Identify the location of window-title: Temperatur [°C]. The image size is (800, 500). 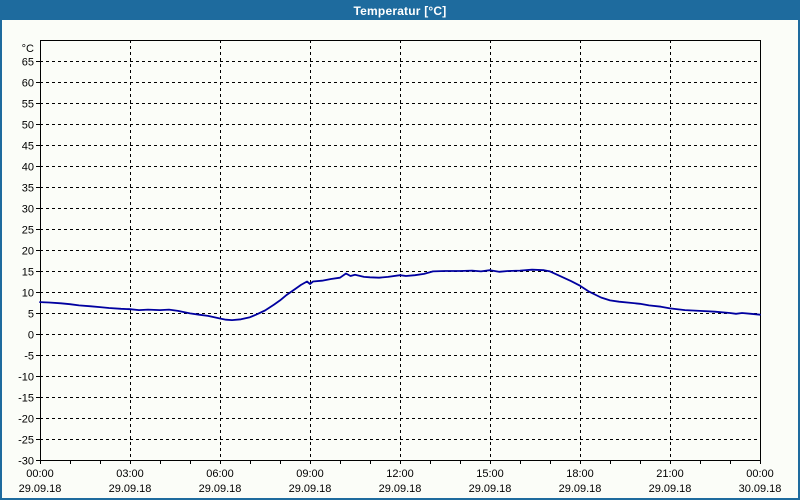
(400, 11).